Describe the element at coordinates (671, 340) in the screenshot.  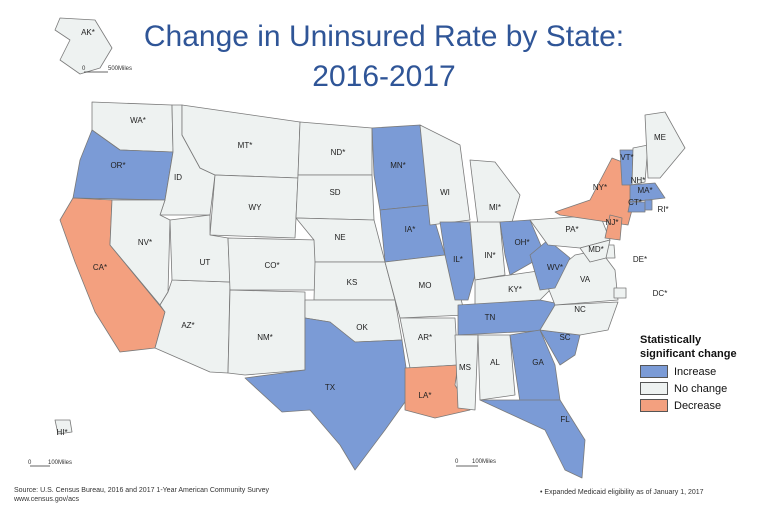
I see `legend-title-line1: Statistically` at that location.